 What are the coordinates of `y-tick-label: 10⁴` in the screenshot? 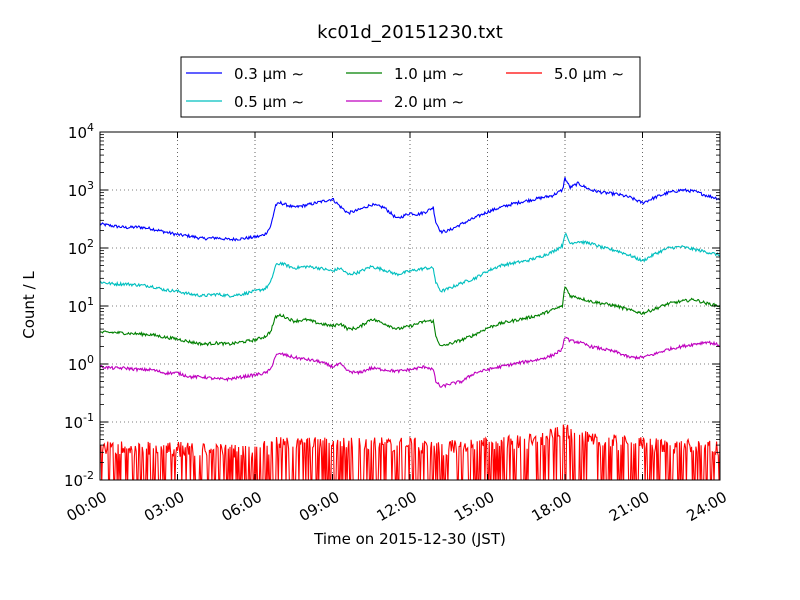 It's located at (81, 131).